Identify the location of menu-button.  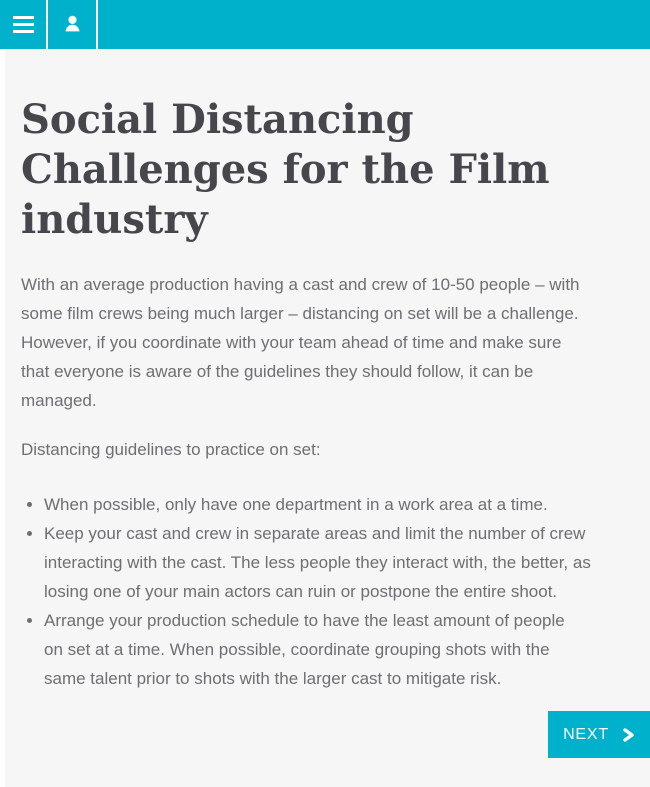
(24, 24).